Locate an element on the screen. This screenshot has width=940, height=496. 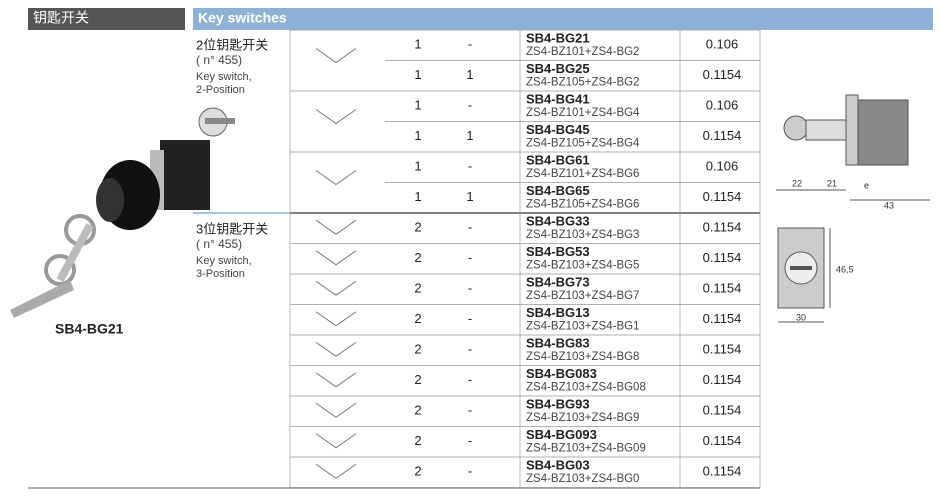
reference: SB4-BG93 is located at coordinates (558, 403).